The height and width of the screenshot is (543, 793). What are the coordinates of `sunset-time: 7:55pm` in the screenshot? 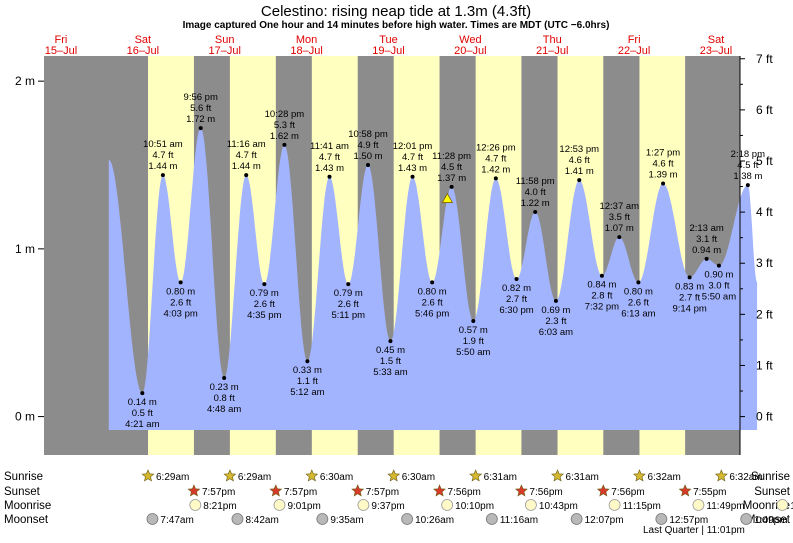 It's located at (709, 492).